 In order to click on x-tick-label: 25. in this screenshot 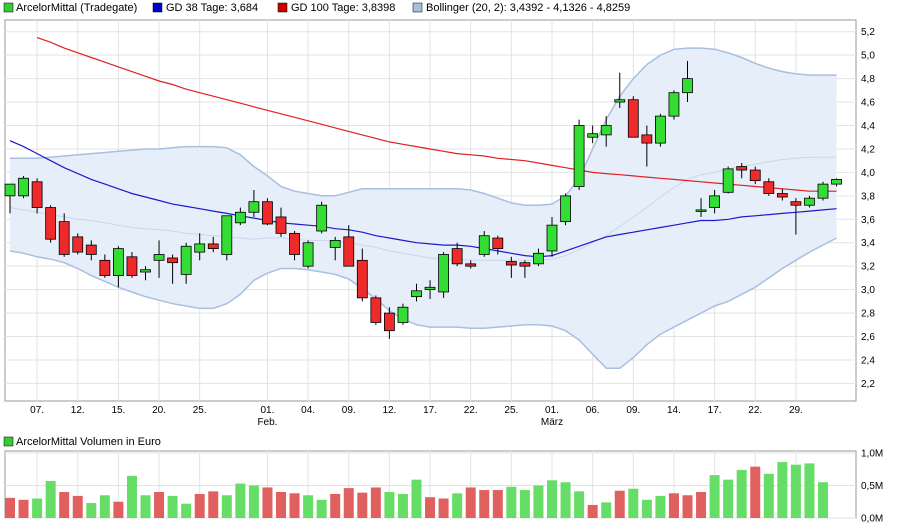, I will do `click(200, 410)`.